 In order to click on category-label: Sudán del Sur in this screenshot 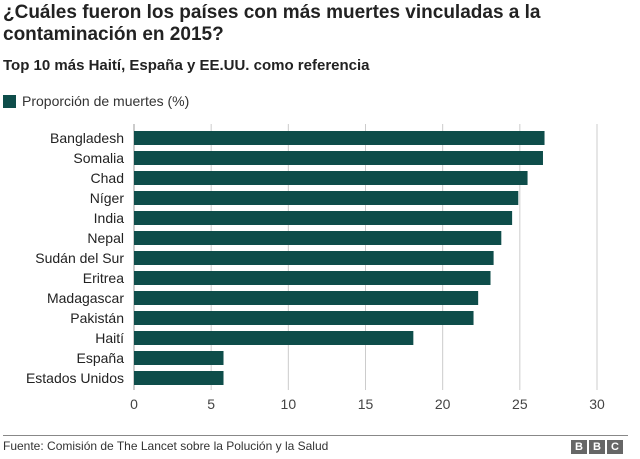, I will do `click(79, 258)`.